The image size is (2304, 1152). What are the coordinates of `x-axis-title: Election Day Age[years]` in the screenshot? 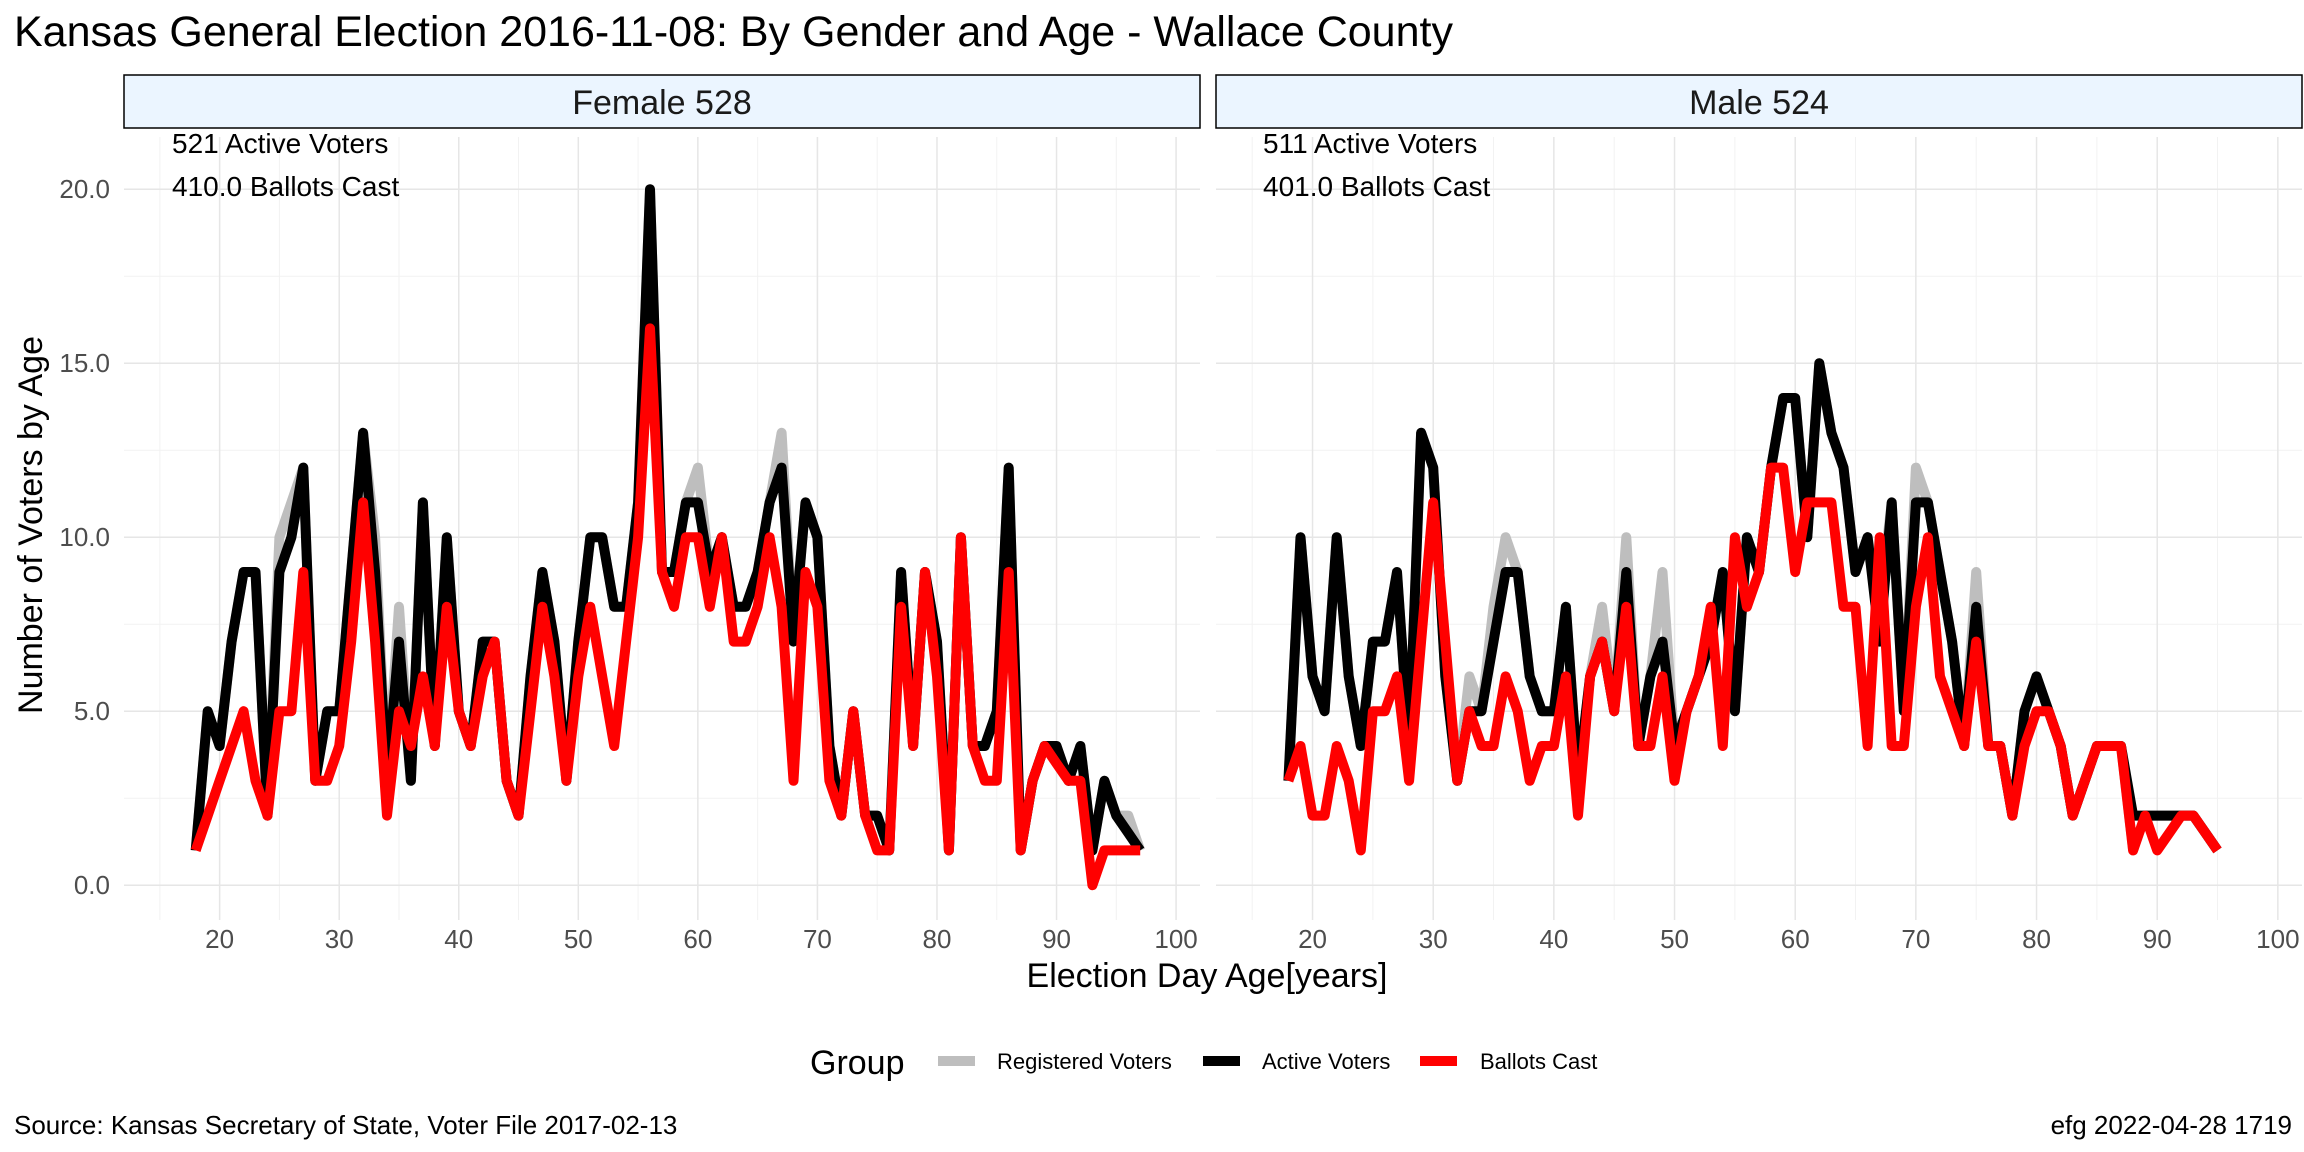 It's located at (1207, 976).